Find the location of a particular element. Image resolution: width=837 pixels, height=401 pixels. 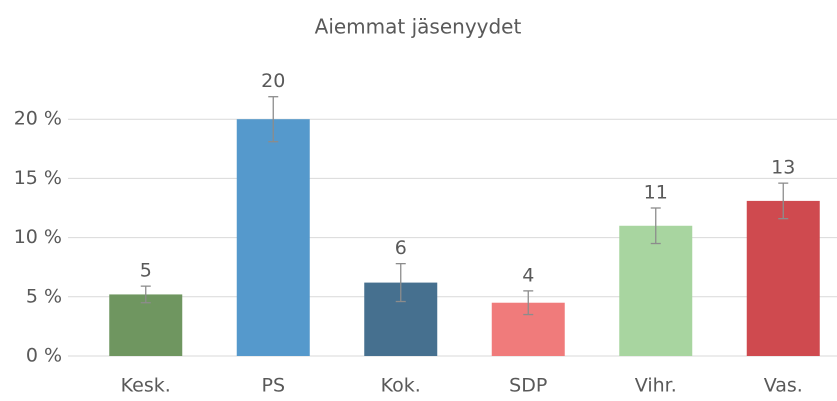

chart-title: Aiemmat jäsenyydet is located at coordinates (418, 27).